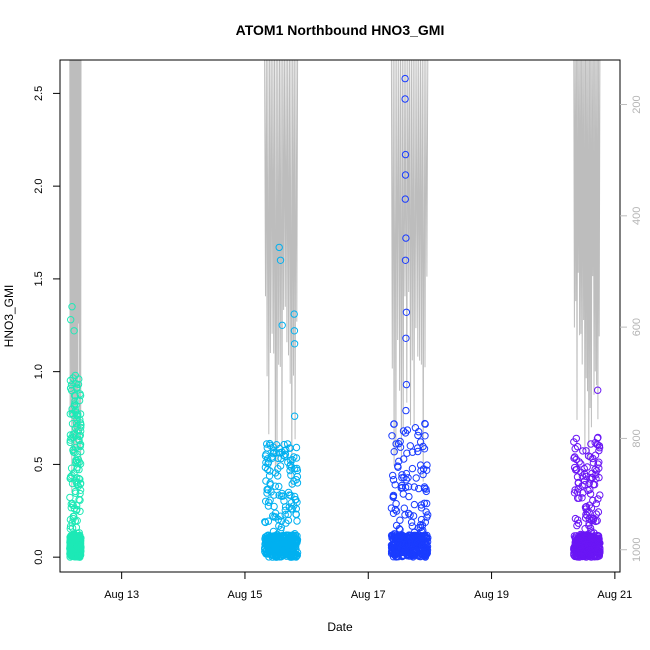 Image resolution: width=650 pixels, height=650 pixels. What do you see at coordinates (245, 595) in the screenshot?
I see `x-tick-label: Aug 15` at bounding box center [245, 595].